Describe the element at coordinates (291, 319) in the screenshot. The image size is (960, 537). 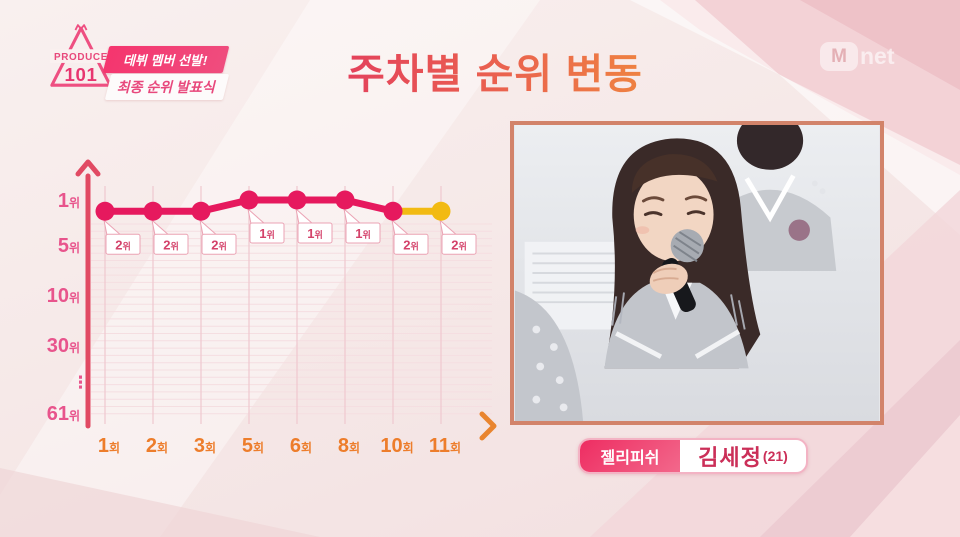
I see `grid-horizontal` at that location.